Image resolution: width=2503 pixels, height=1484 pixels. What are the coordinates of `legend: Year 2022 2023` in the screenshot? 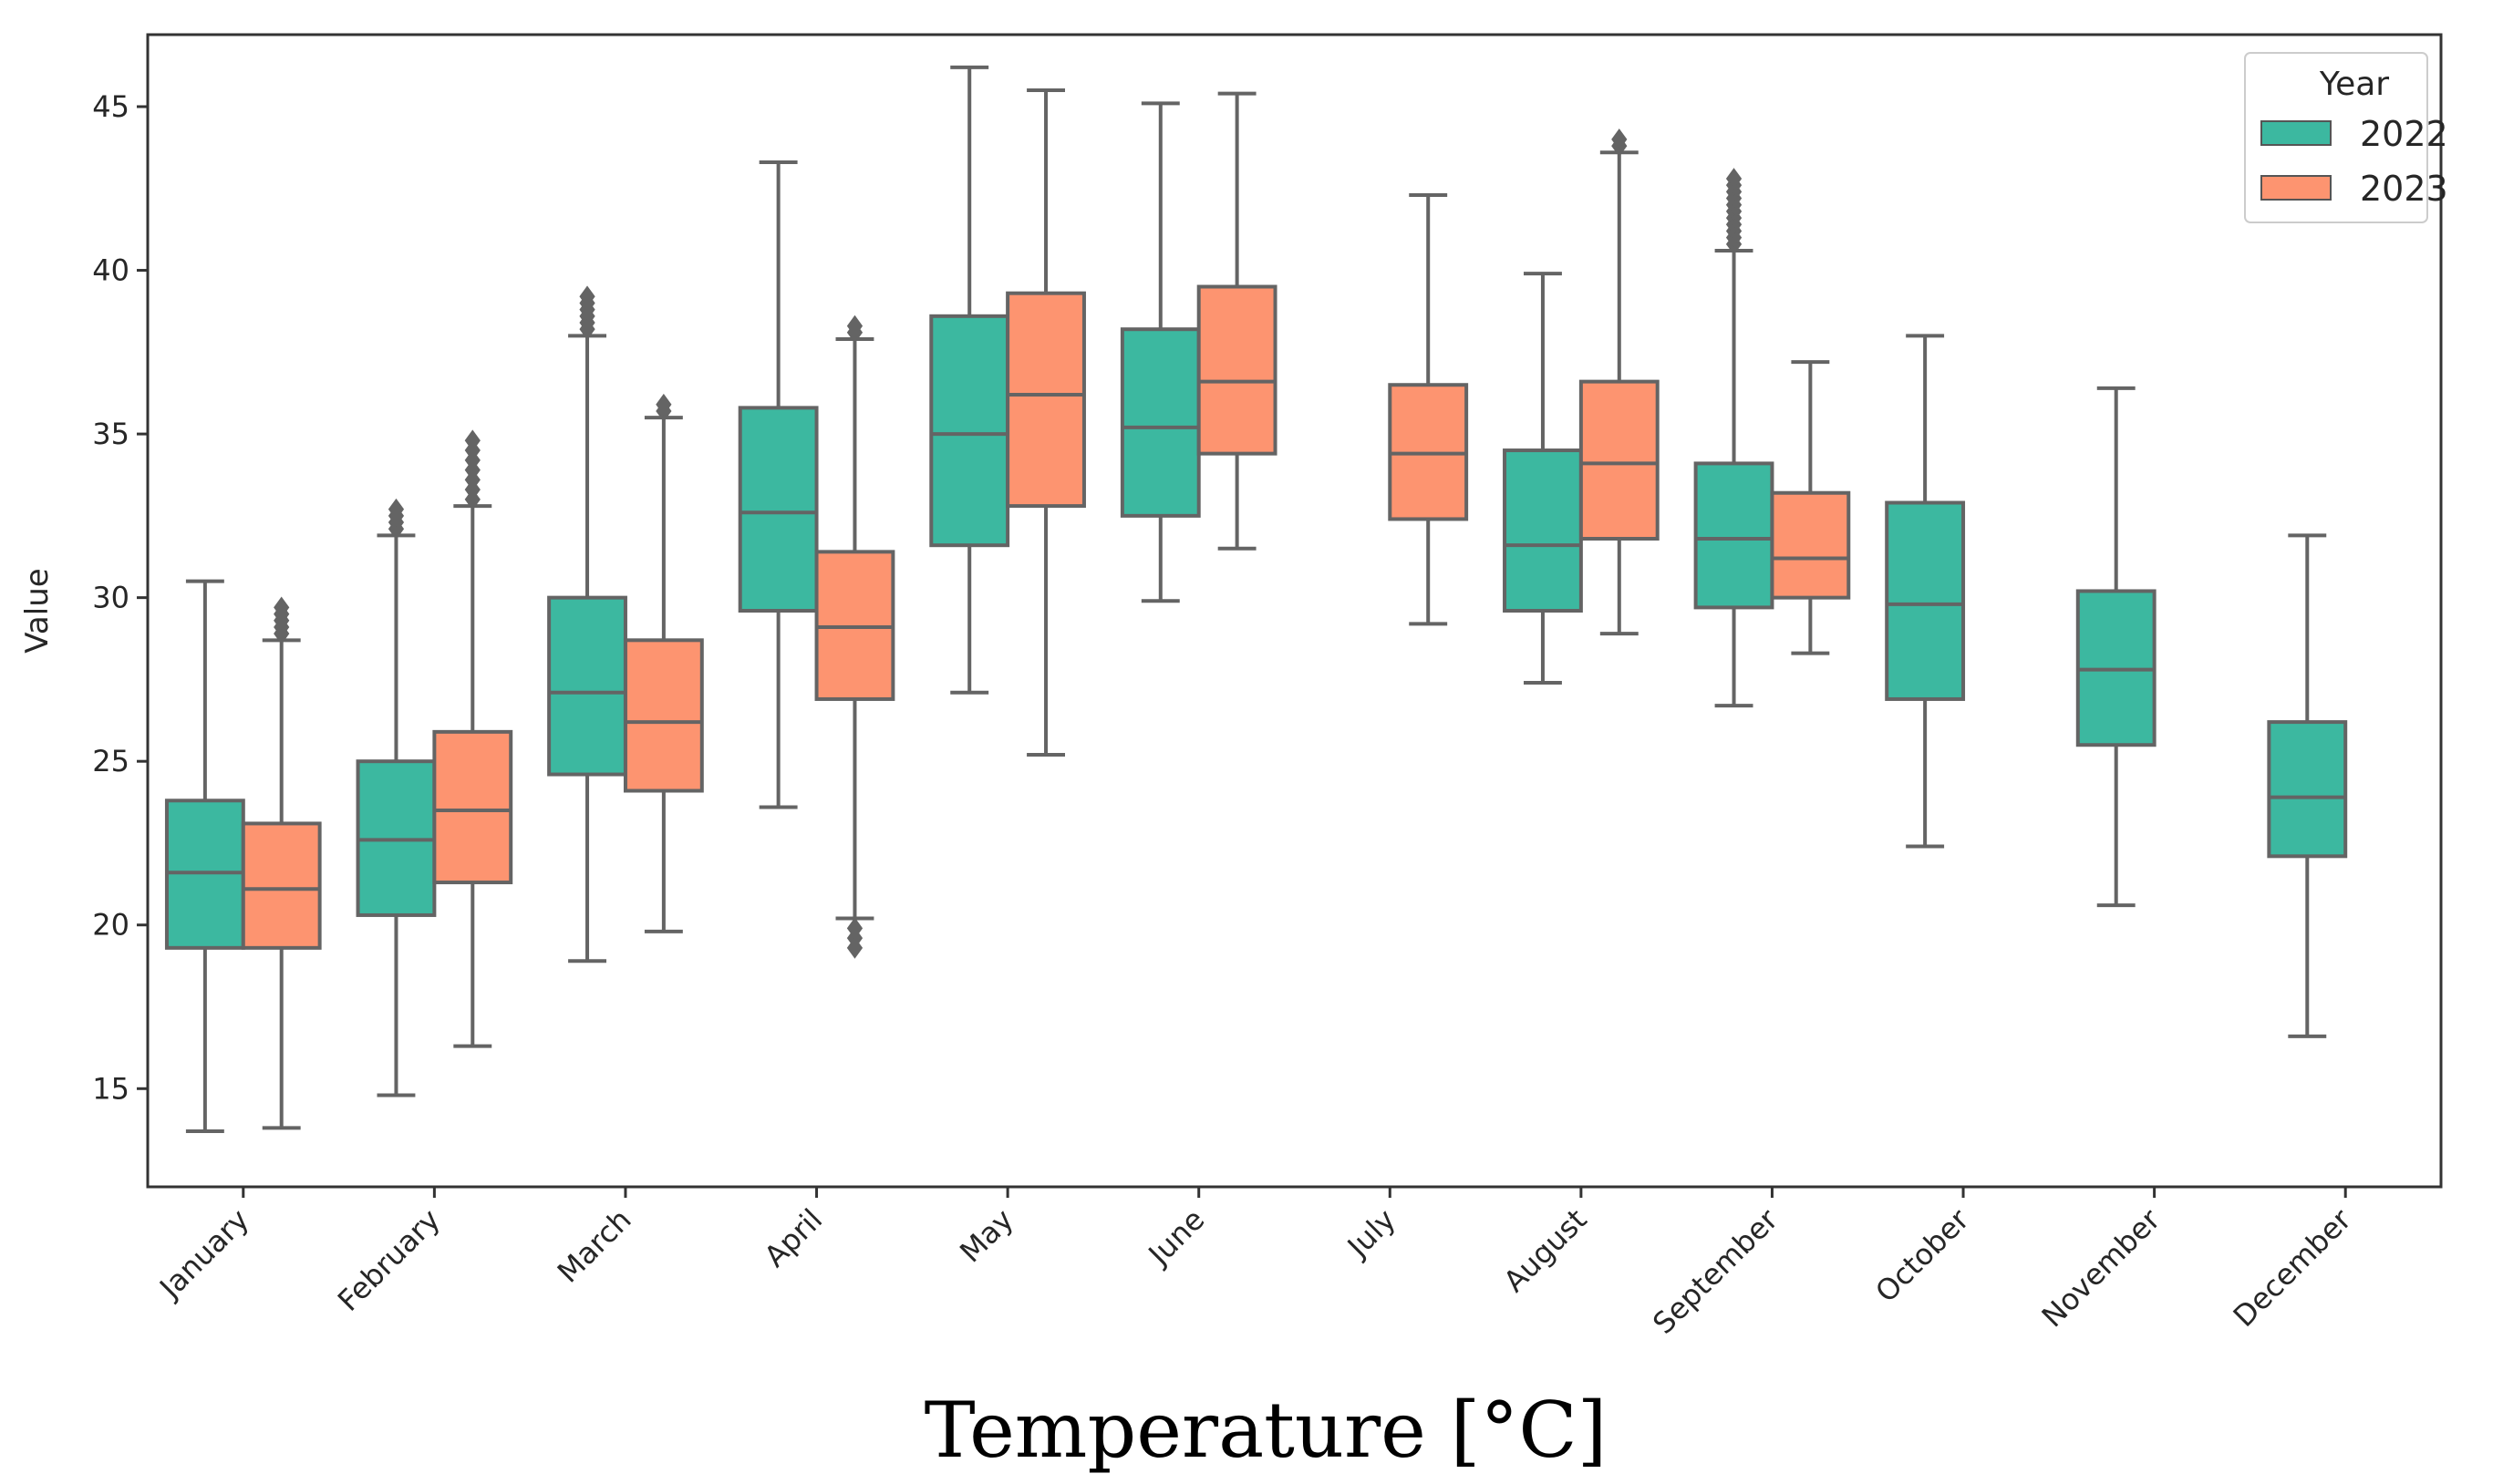 It's located at (2346, 137).